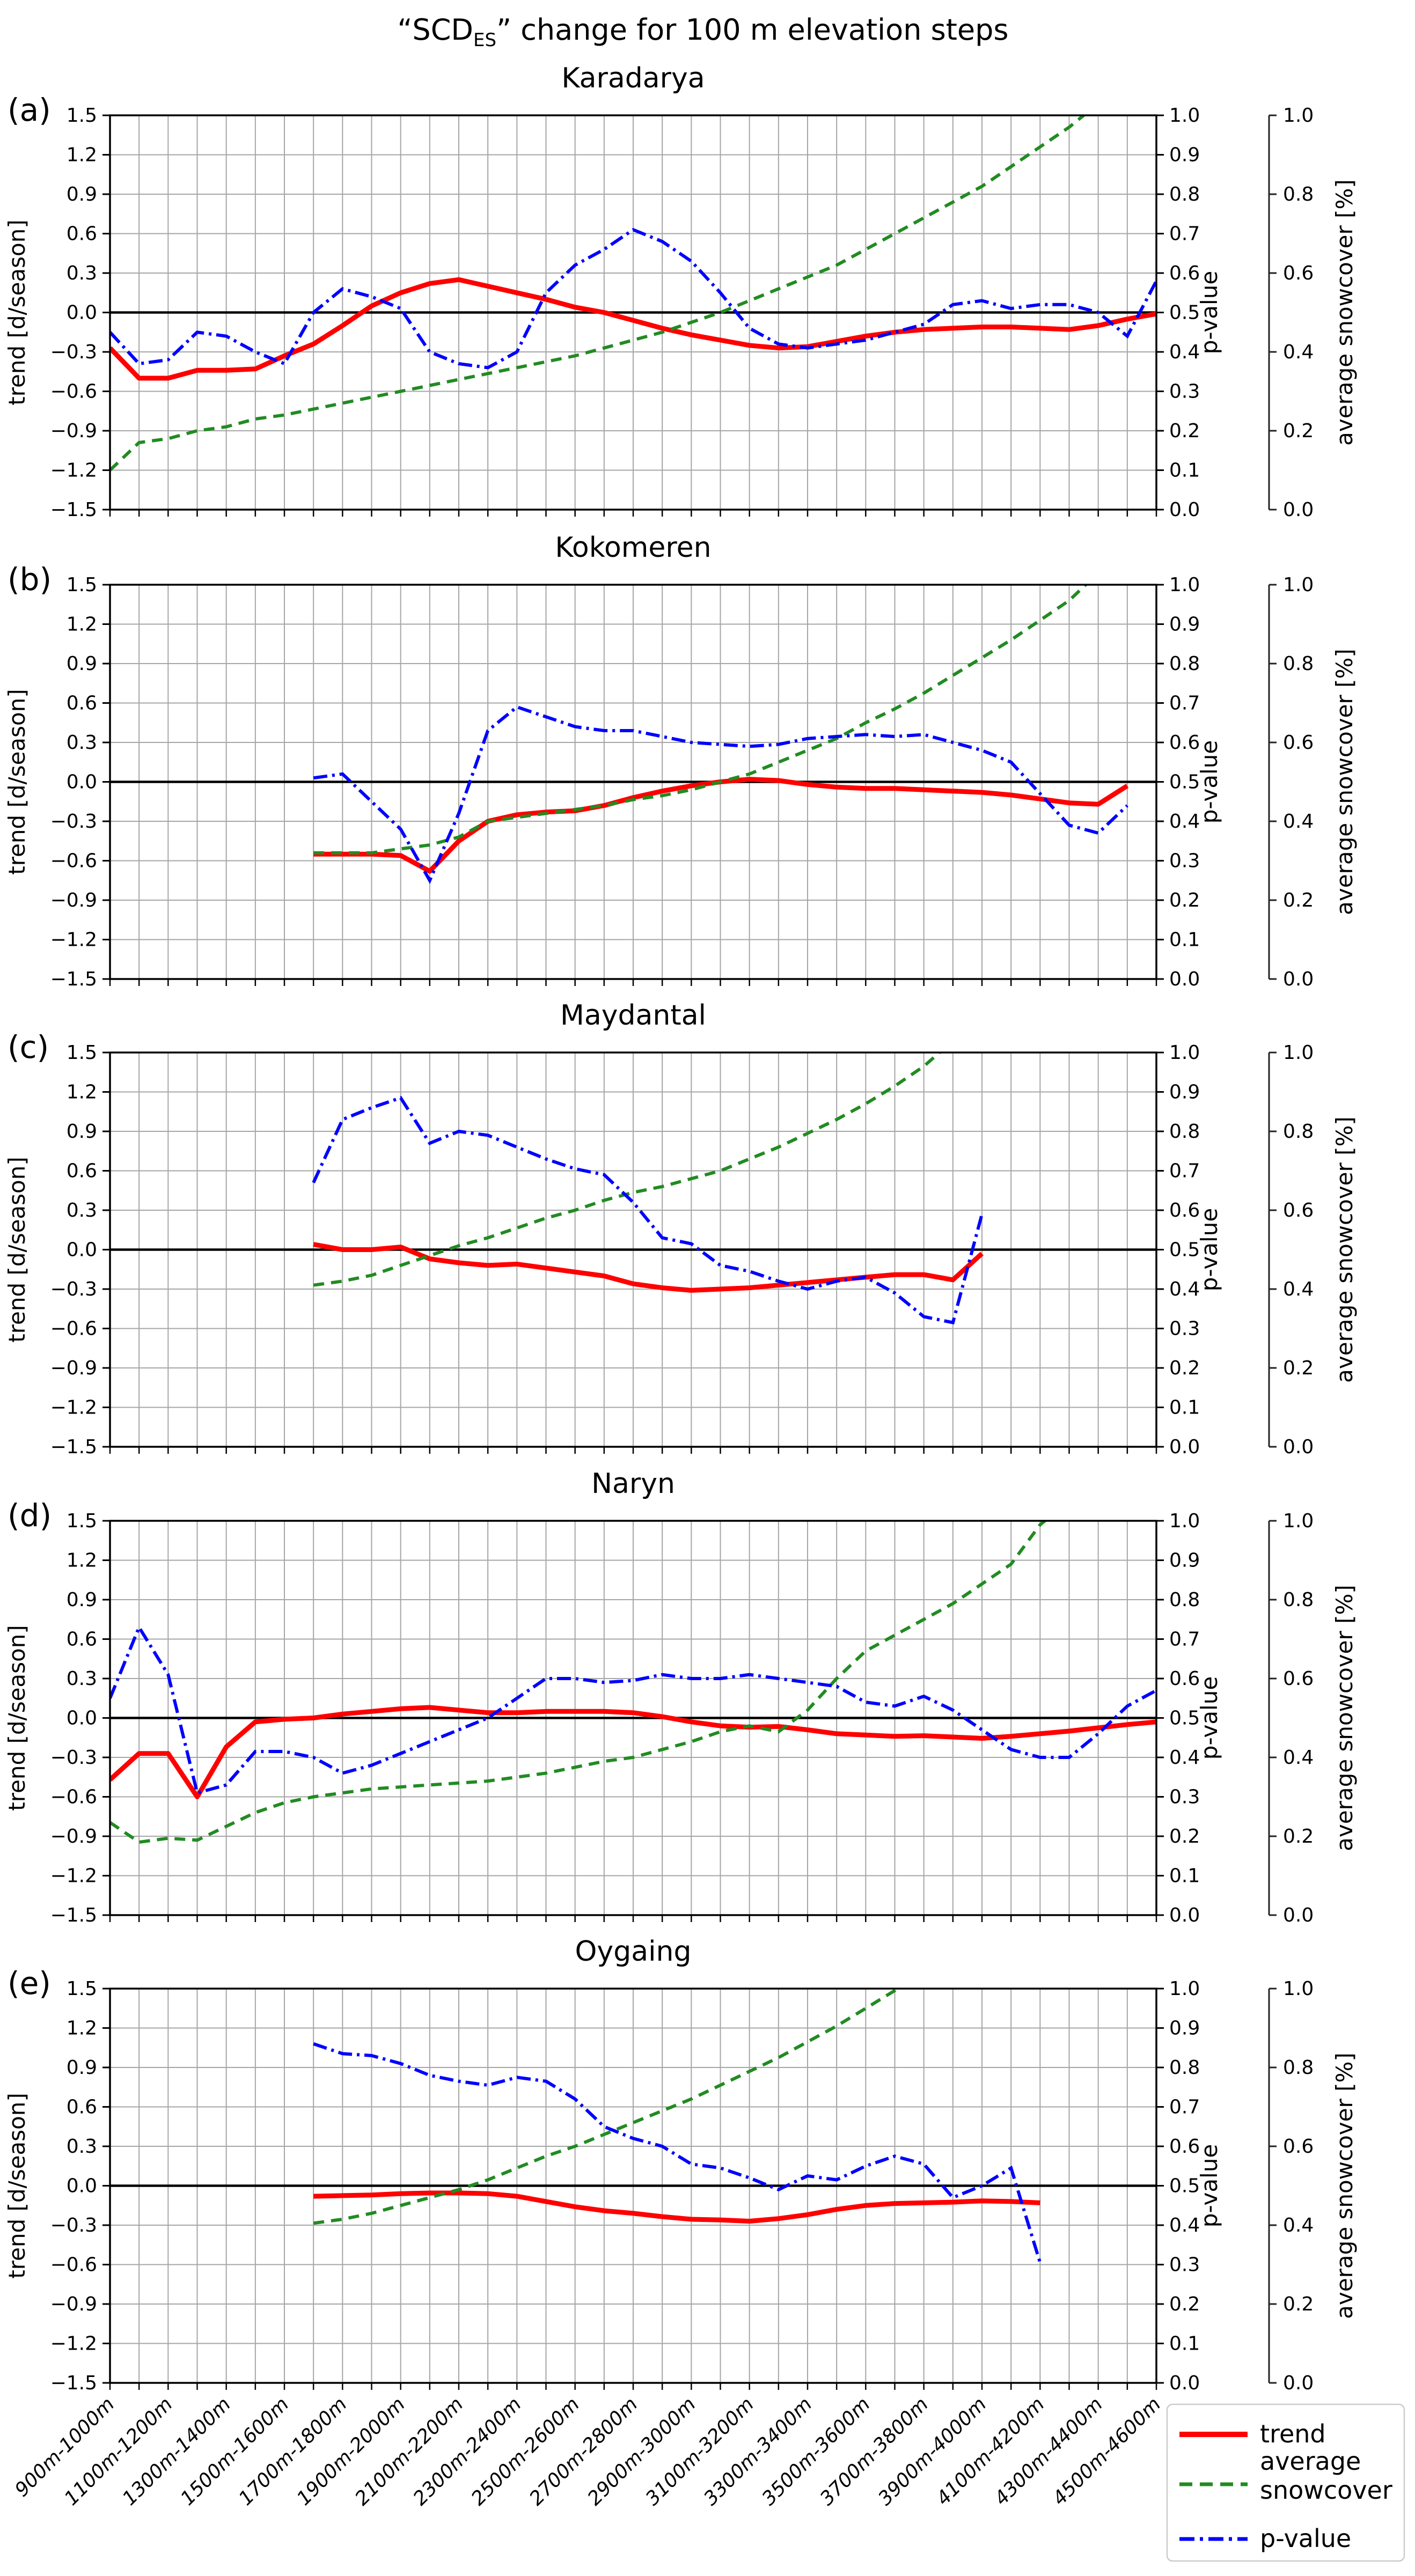 The image size is (1415, 2576). Describe the element at coordinates (633, 78) in the screenshot. I see `subplot-title: Karadarya` at that location.